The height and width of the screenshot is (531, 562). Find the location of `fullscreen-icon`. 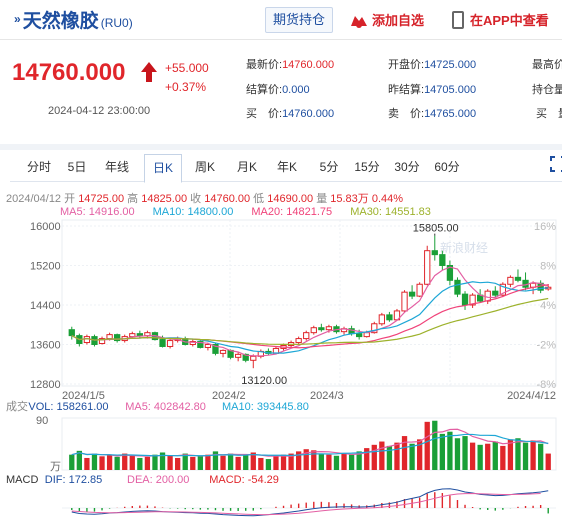

fullscreen-icon is located at coordinates (556, 164).